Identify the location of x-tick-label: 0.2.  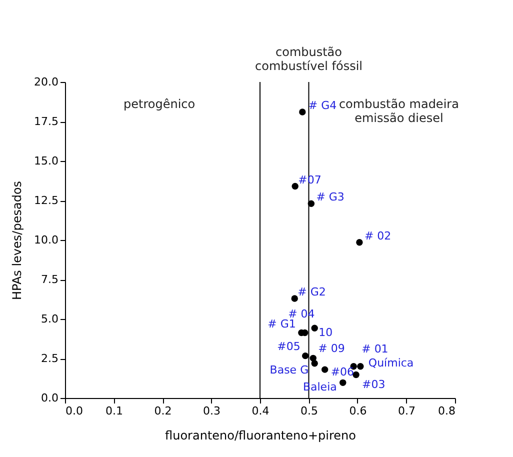
(163, 411).